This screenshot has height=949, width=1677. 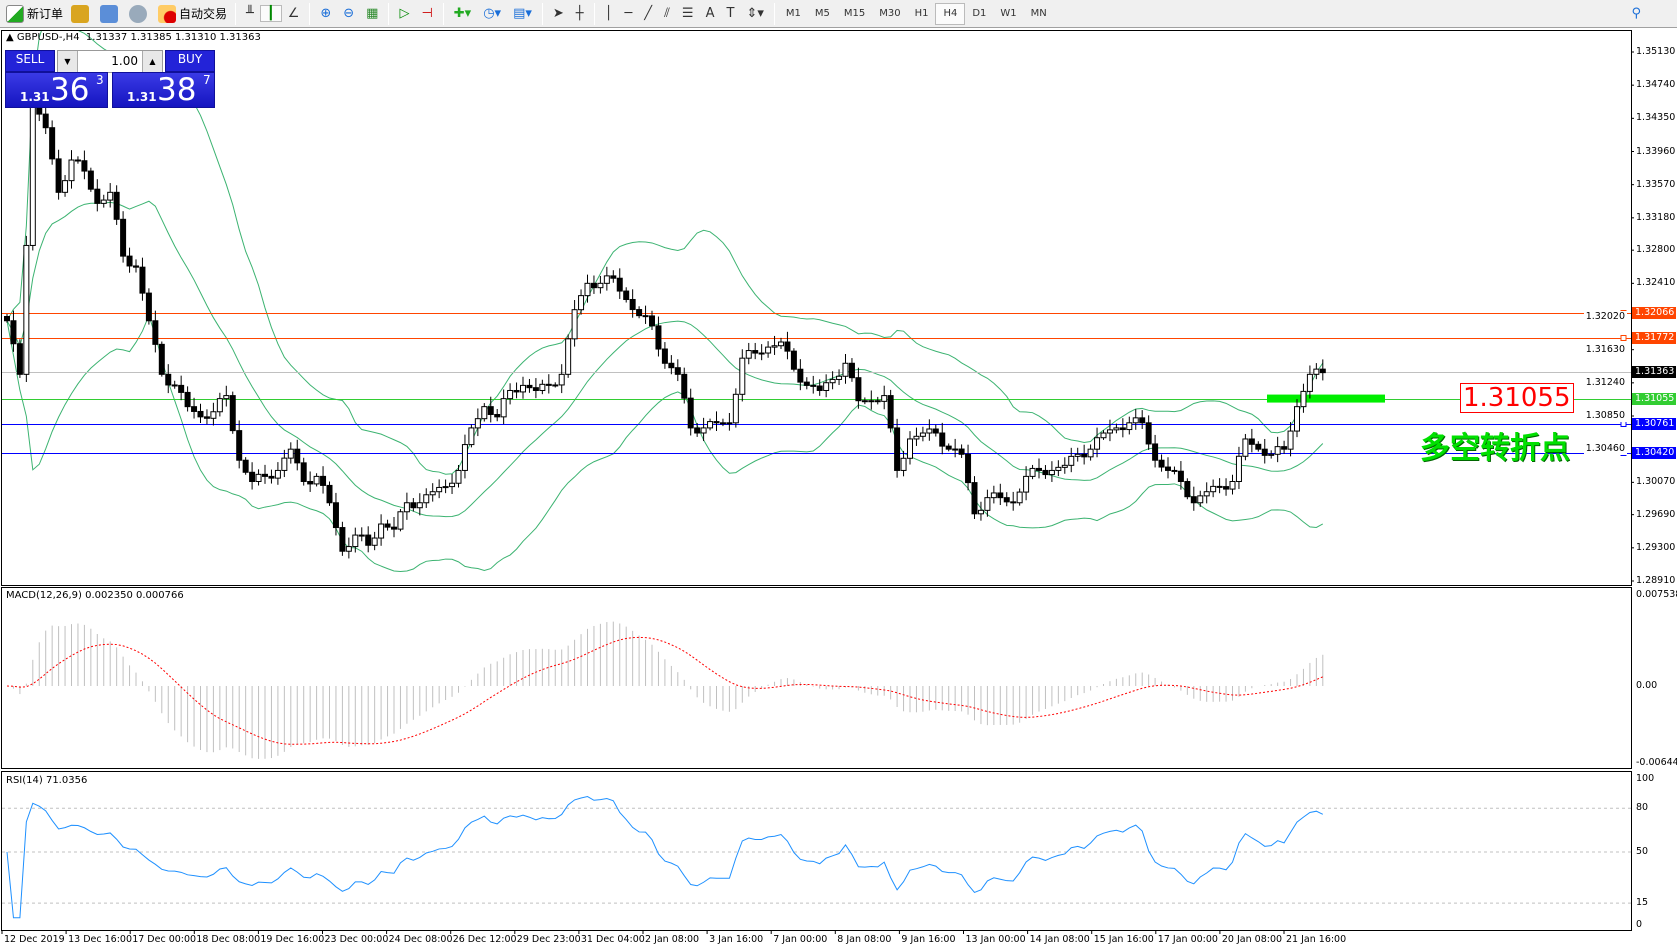 What do you see at coordinates (1605, 382) in the screenshot?
I see `price-axis-label: 1.31240` at bounding box center [1605, 382].